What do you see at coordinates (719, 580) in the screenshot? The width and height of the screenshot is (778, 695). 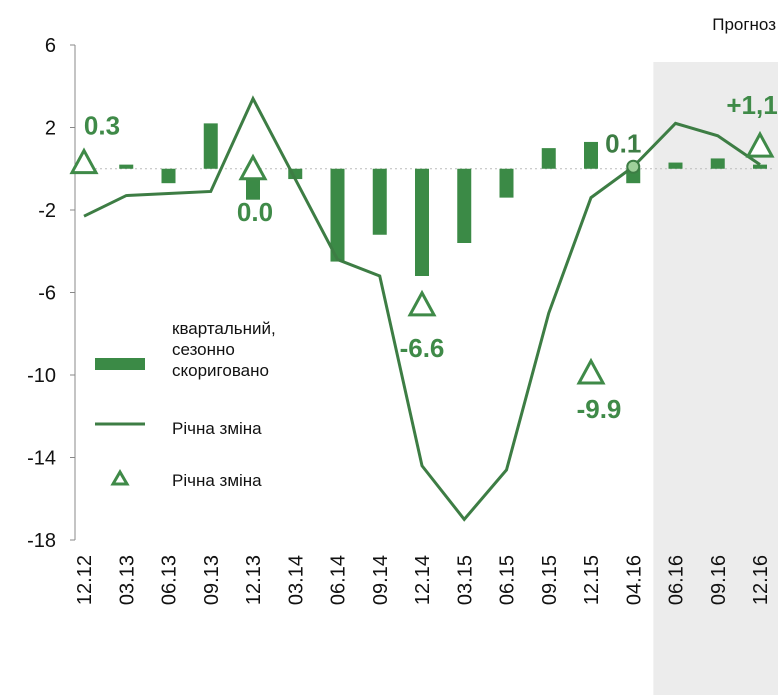 I see `x-tick-label: 09.16` at bounding box center [719, 580].